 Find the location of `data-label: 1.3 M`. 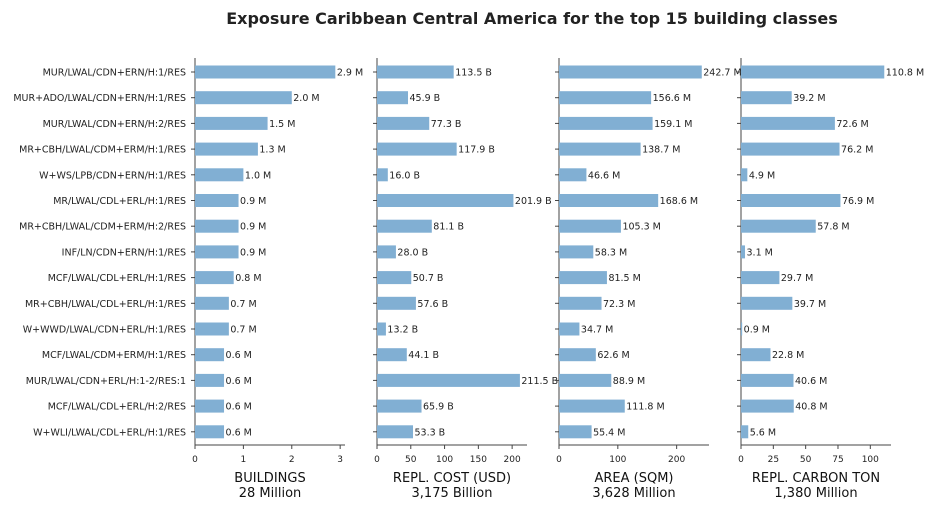

data-label: 1.3 M is located at coordinates (272, 150).